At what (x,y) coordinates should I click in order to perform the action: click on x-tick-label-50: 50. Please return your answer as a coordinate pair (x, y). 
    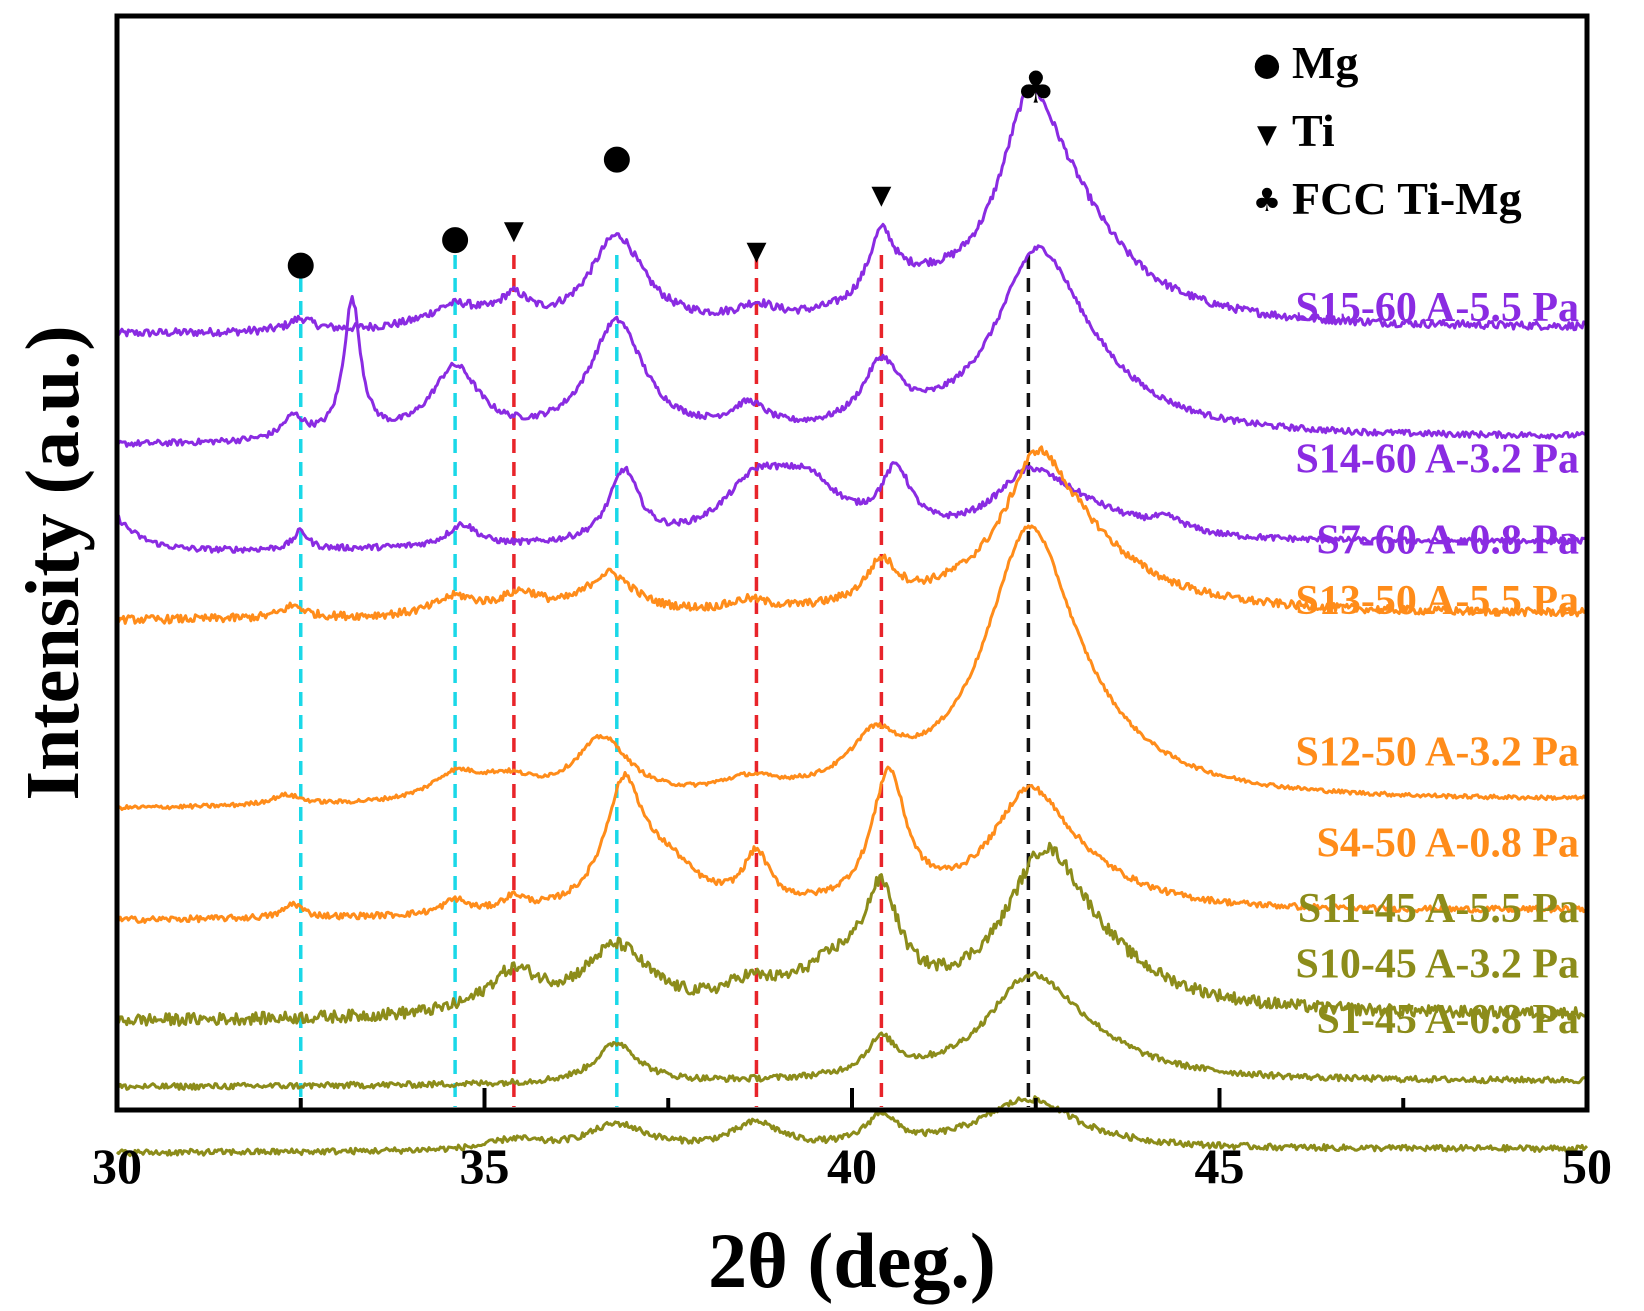
    Looking at the image, I should click on (1587, 1166).